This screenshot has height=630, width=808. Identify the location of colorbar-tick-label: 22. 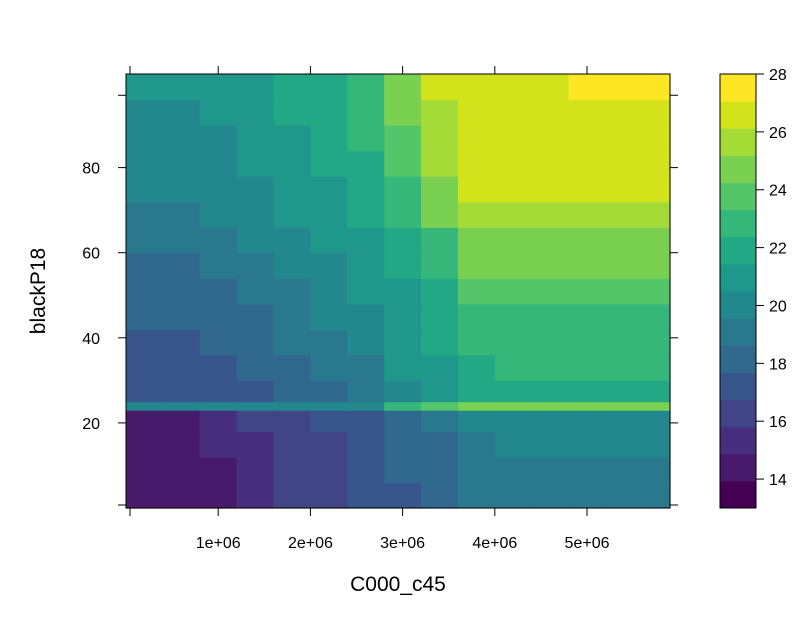
(778, 249).